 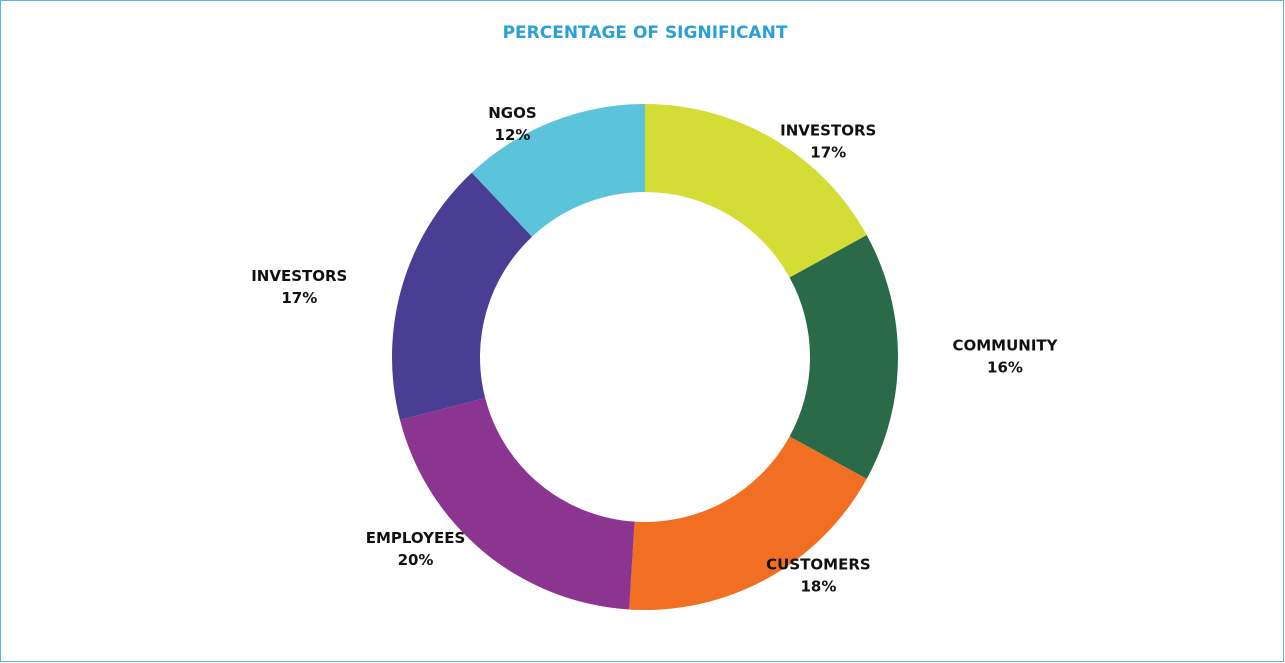 I want to click on slice-value: 12%, so click(x=513, y=135).